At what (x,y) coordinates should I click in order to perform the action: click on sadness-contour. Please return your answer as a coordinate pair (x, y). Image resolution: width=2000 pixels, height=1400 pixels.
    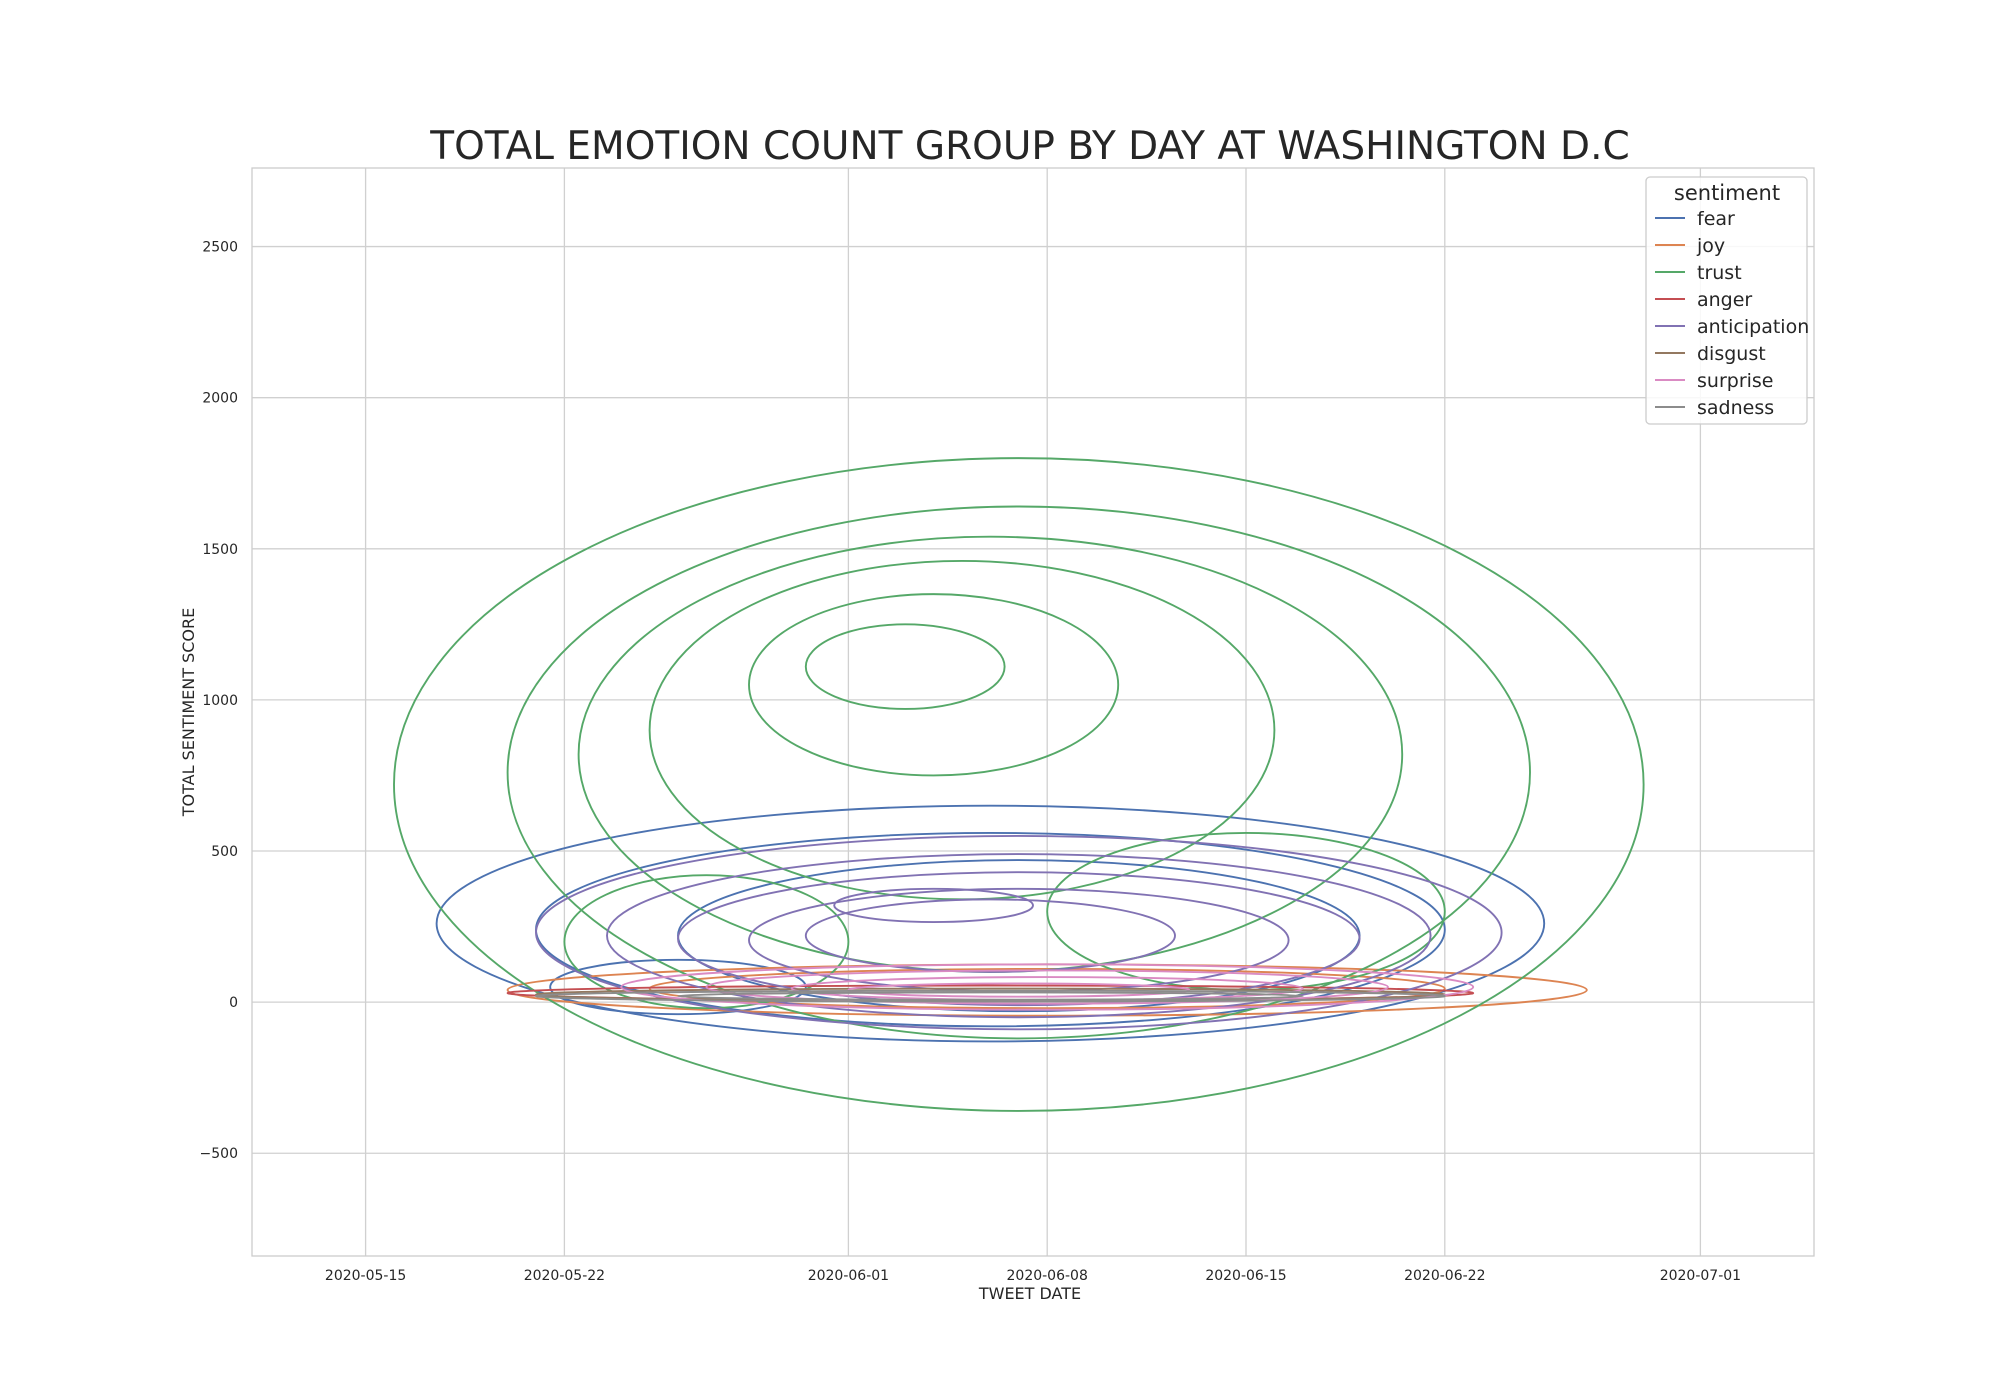
    Looking at the image, I should click on (990, 996).